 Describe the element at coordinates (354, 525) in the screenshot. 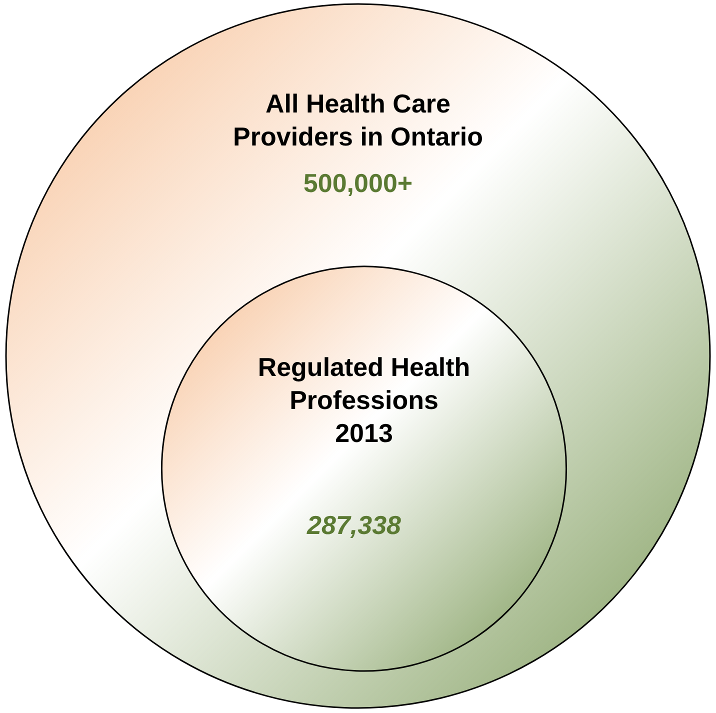

I see `data-label: 287,338` at that location.